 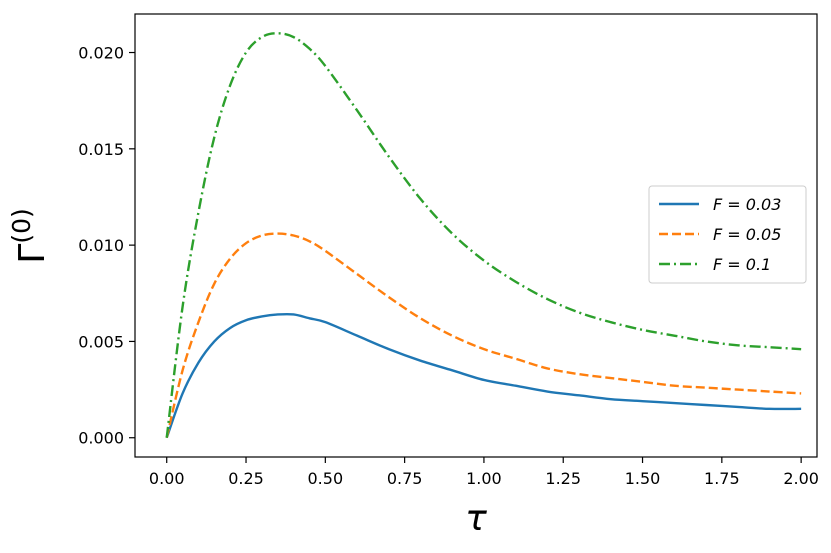 What do you see at coordinates (801, 478) in the screenshot?
I see `x-tick-label: 2.00` at bounding box center [801, 478].